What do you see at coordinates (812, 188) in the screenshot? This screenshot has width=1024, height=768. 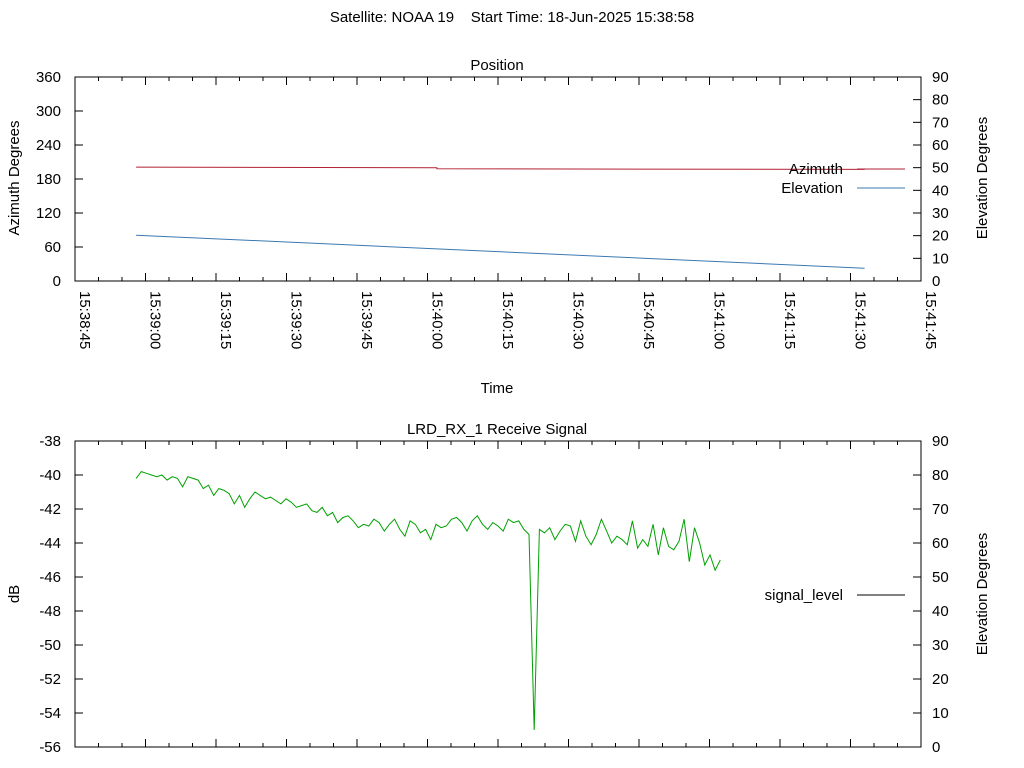 I see `position-legend-elevation-label: Elevation` at bounding box center [812, 188].